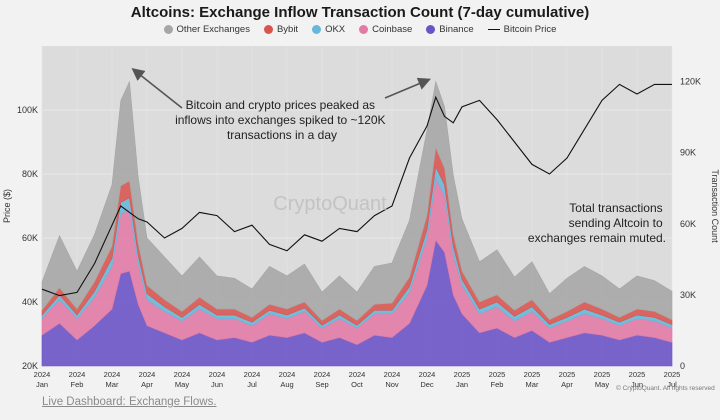  Describe the element at coordinates (280, 105) in the screenshot. I see `annotation-peak-line-1: Bitcoin and crypto prices peaked as` at that location.